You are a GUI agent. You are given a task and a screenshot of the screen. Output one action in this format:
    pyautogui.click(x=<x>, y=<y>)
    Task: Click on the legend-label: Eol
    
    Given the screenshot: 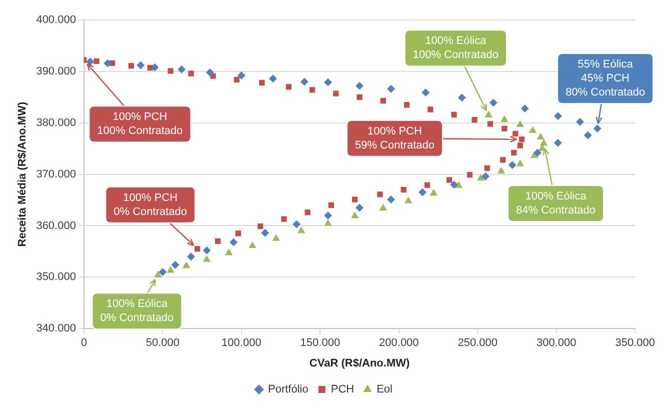 What is the action you would take?
    pyautogui.click(x=384, y=390)
    